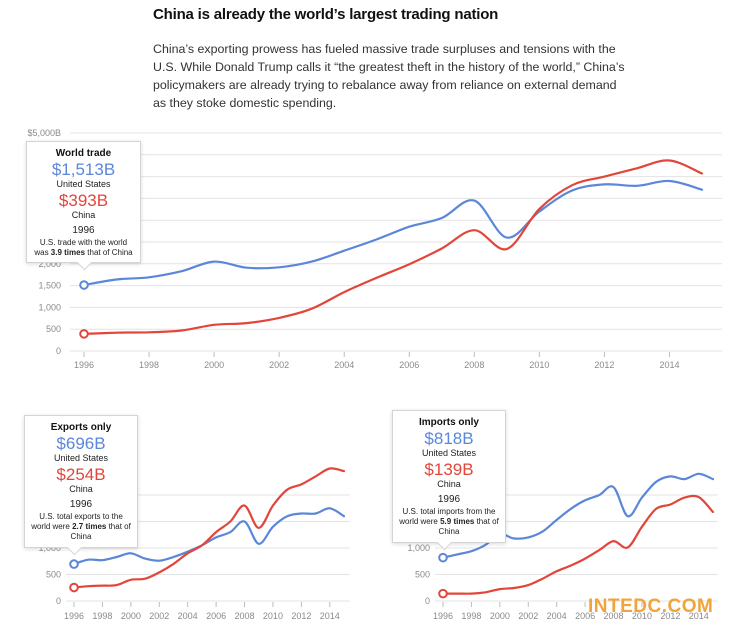  Describe the element at coordinates (83, 169) in the screenshot. I see `tooltip-us-value: $1,513B` at that location.